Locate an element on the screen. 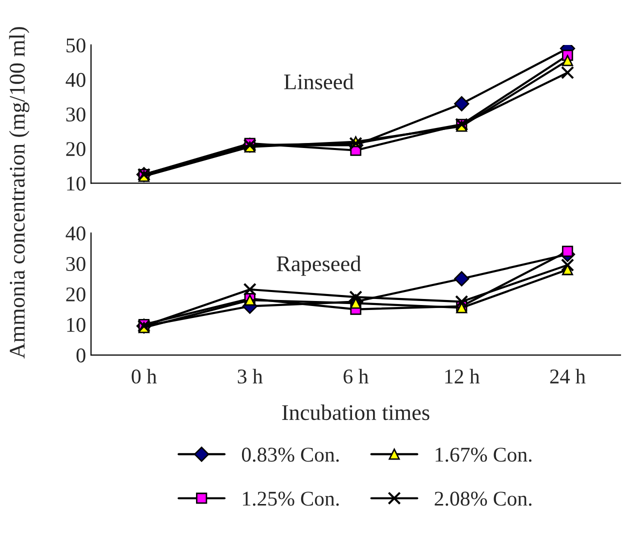  x-axis-title: Incubation times is located at coordinates (356, 412).